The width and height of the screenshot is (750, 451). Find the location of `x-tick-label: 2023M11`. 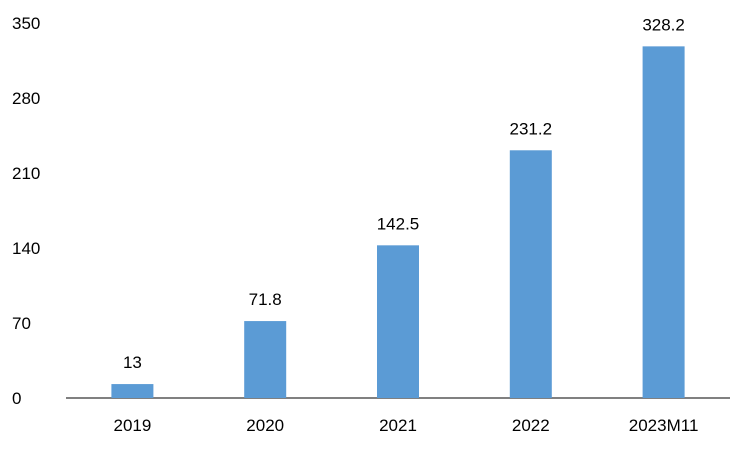

x-tick-label: 2023M11 is located at coordinates (664, 425).